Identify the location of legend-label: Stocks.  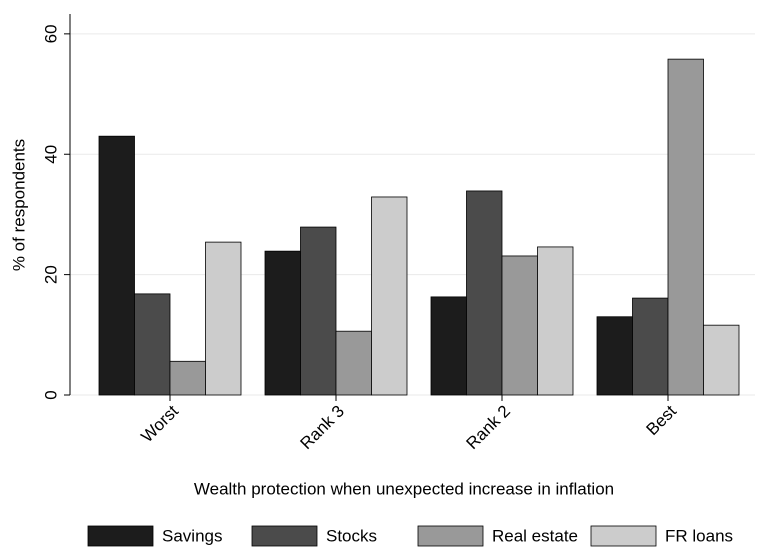
(351, 535).